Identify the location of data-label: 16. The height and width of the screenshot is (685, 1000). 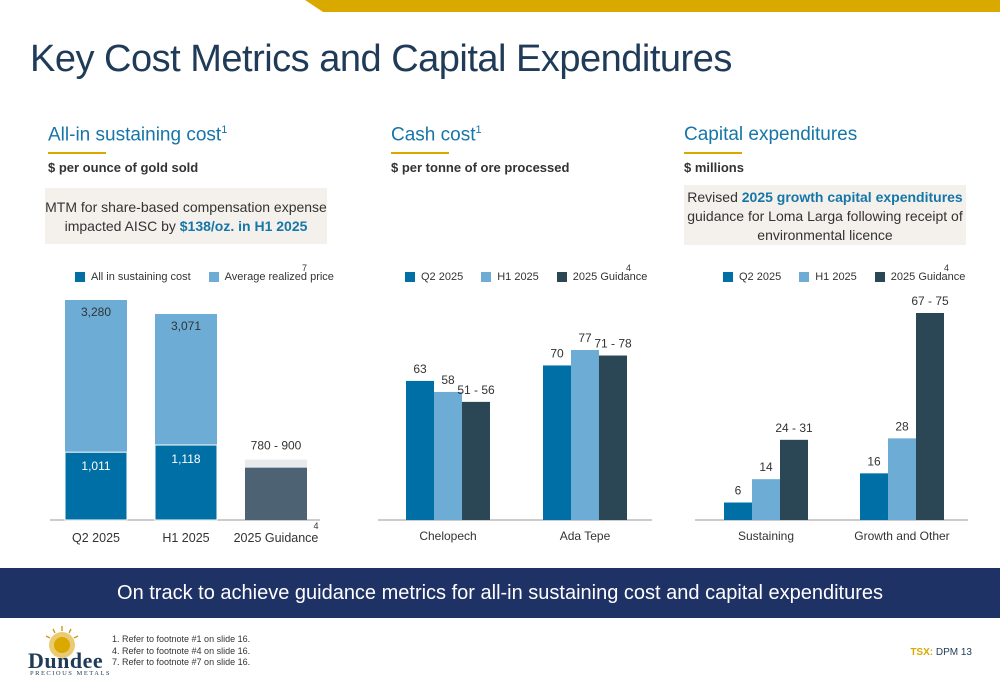
(874, 461).